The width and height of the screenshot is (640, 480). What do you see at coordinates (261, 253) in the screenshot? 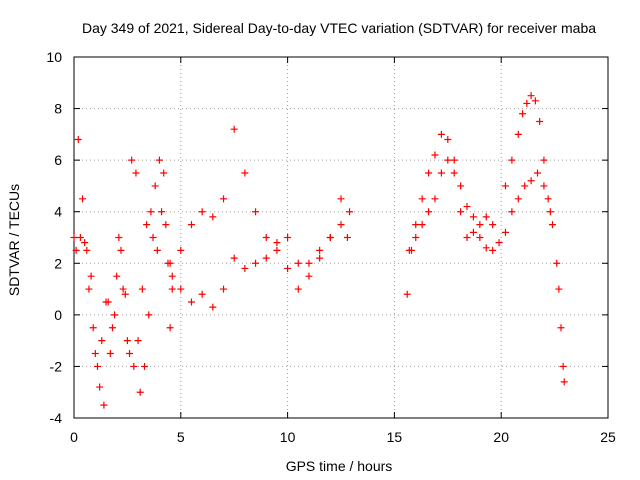
I see `series-track-D` at bounding box center [261, 253].